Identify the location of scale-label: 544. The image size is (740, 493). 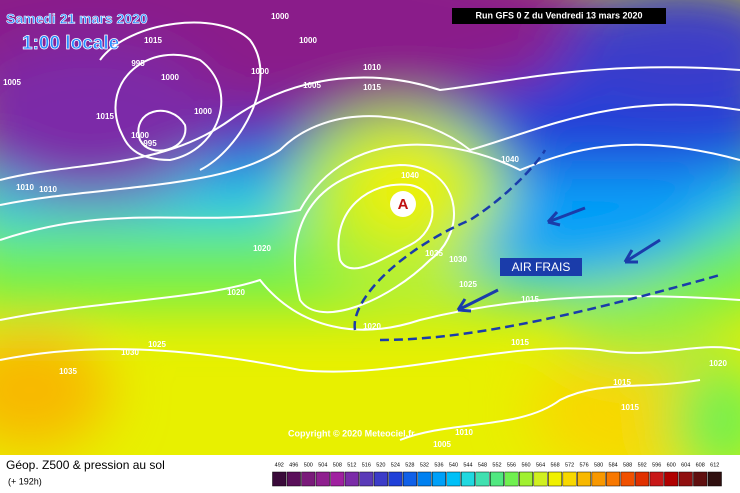
(467, 465).